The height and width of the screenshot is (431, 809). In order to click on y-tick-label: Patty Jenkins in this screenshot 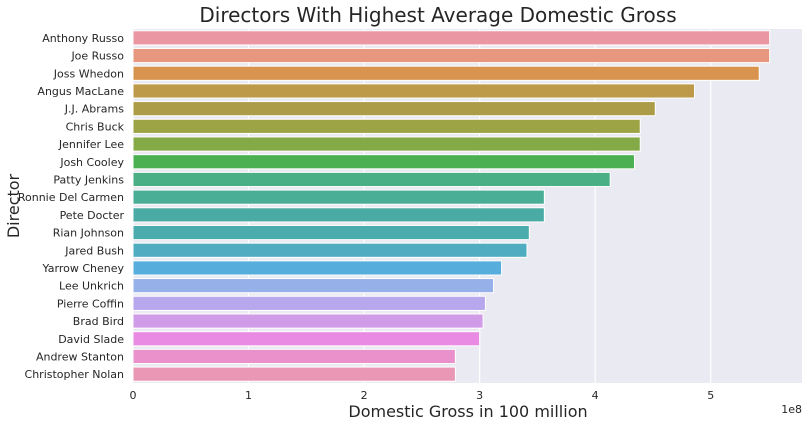, I will do `click(88, 179)`.